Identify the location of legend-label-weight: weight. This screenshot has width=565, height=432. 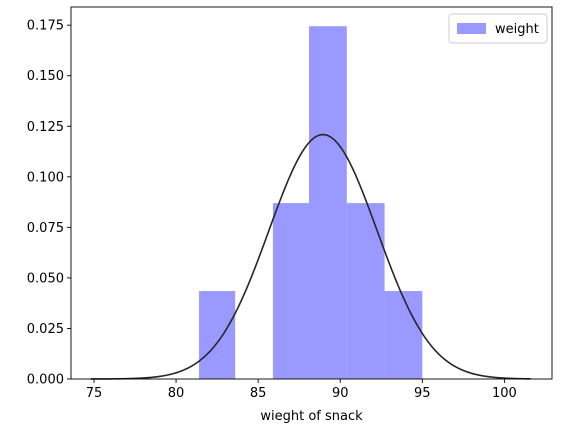
(517, 29).